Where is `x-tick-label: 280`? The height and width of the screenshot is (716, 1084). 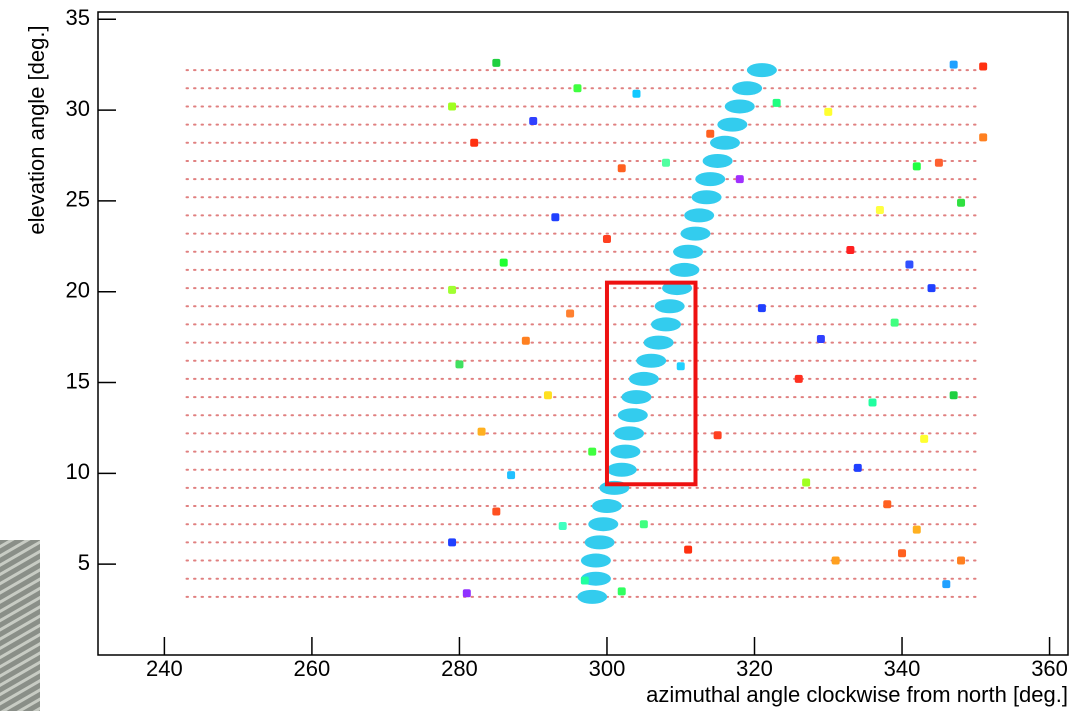 x-tick-label: 280 is located at coordinates (459, 668).